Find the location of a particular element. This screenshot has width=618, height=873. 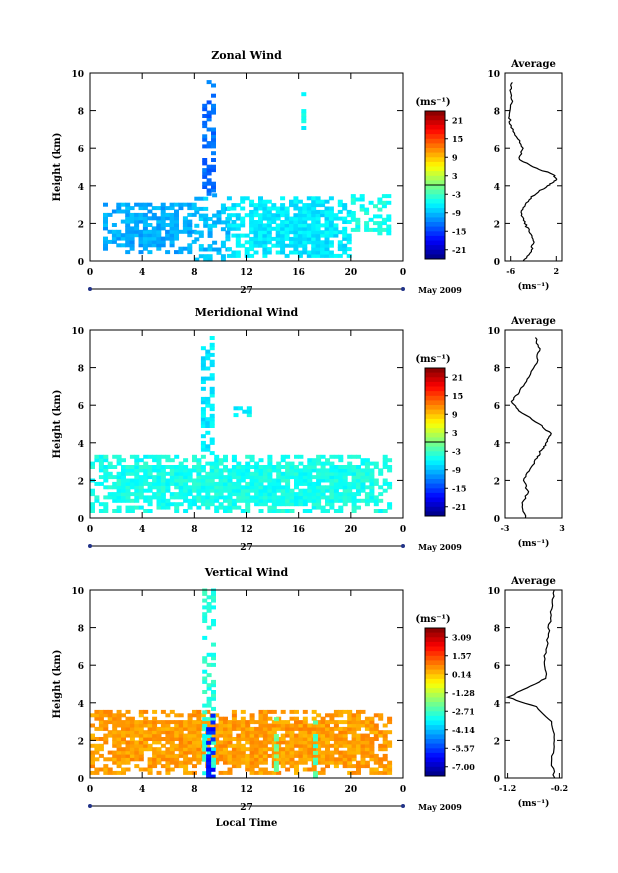

x-tick-label: 8 is located at coordinates (194, 273).